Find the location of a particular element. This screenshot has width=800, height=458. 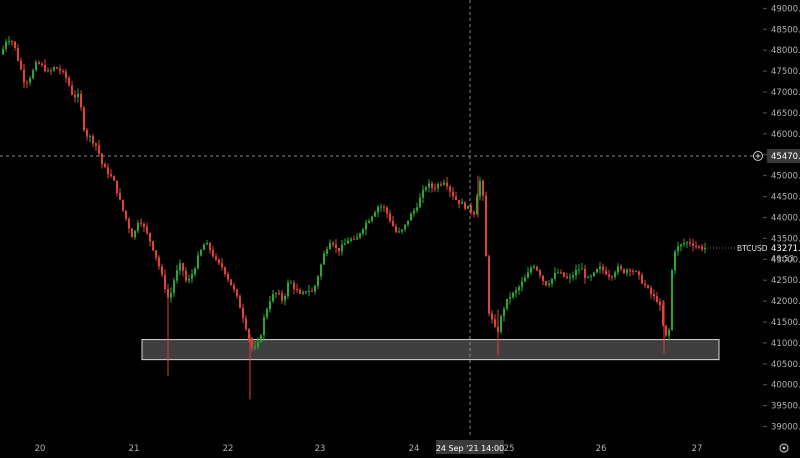

y-tick-label: 40000.0 is located at coordinates (785, 386).